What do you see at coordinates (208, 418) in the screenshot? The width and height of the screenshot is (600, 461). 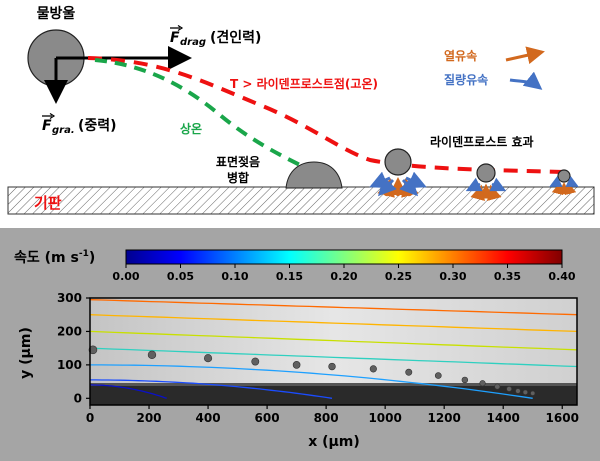 I see `x-tick-label: 400` at bounding box center [208, 418].